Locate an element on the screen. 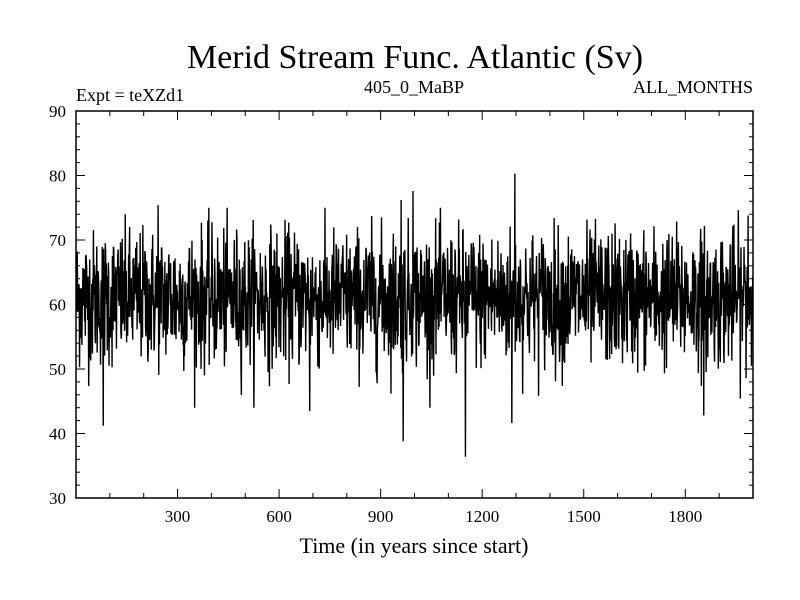 This screenshot has width=800, height=600. run-label: 405_0_MaBP is located at coordinates (414, 87).